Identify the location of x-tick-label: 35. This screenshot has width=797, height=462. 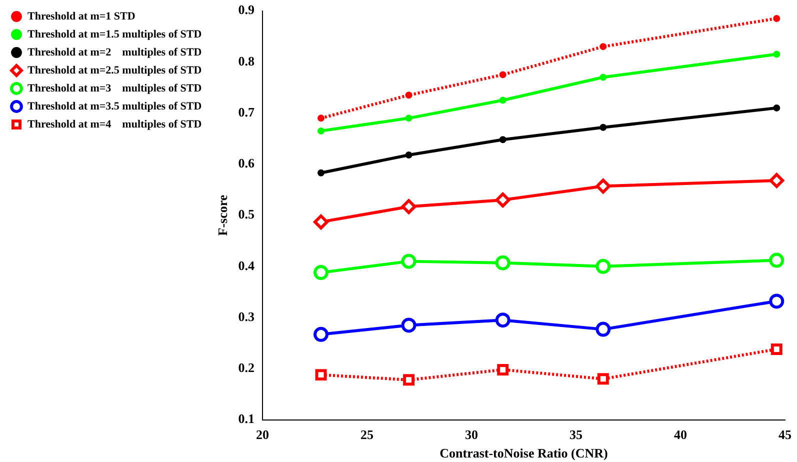
(576, 434).